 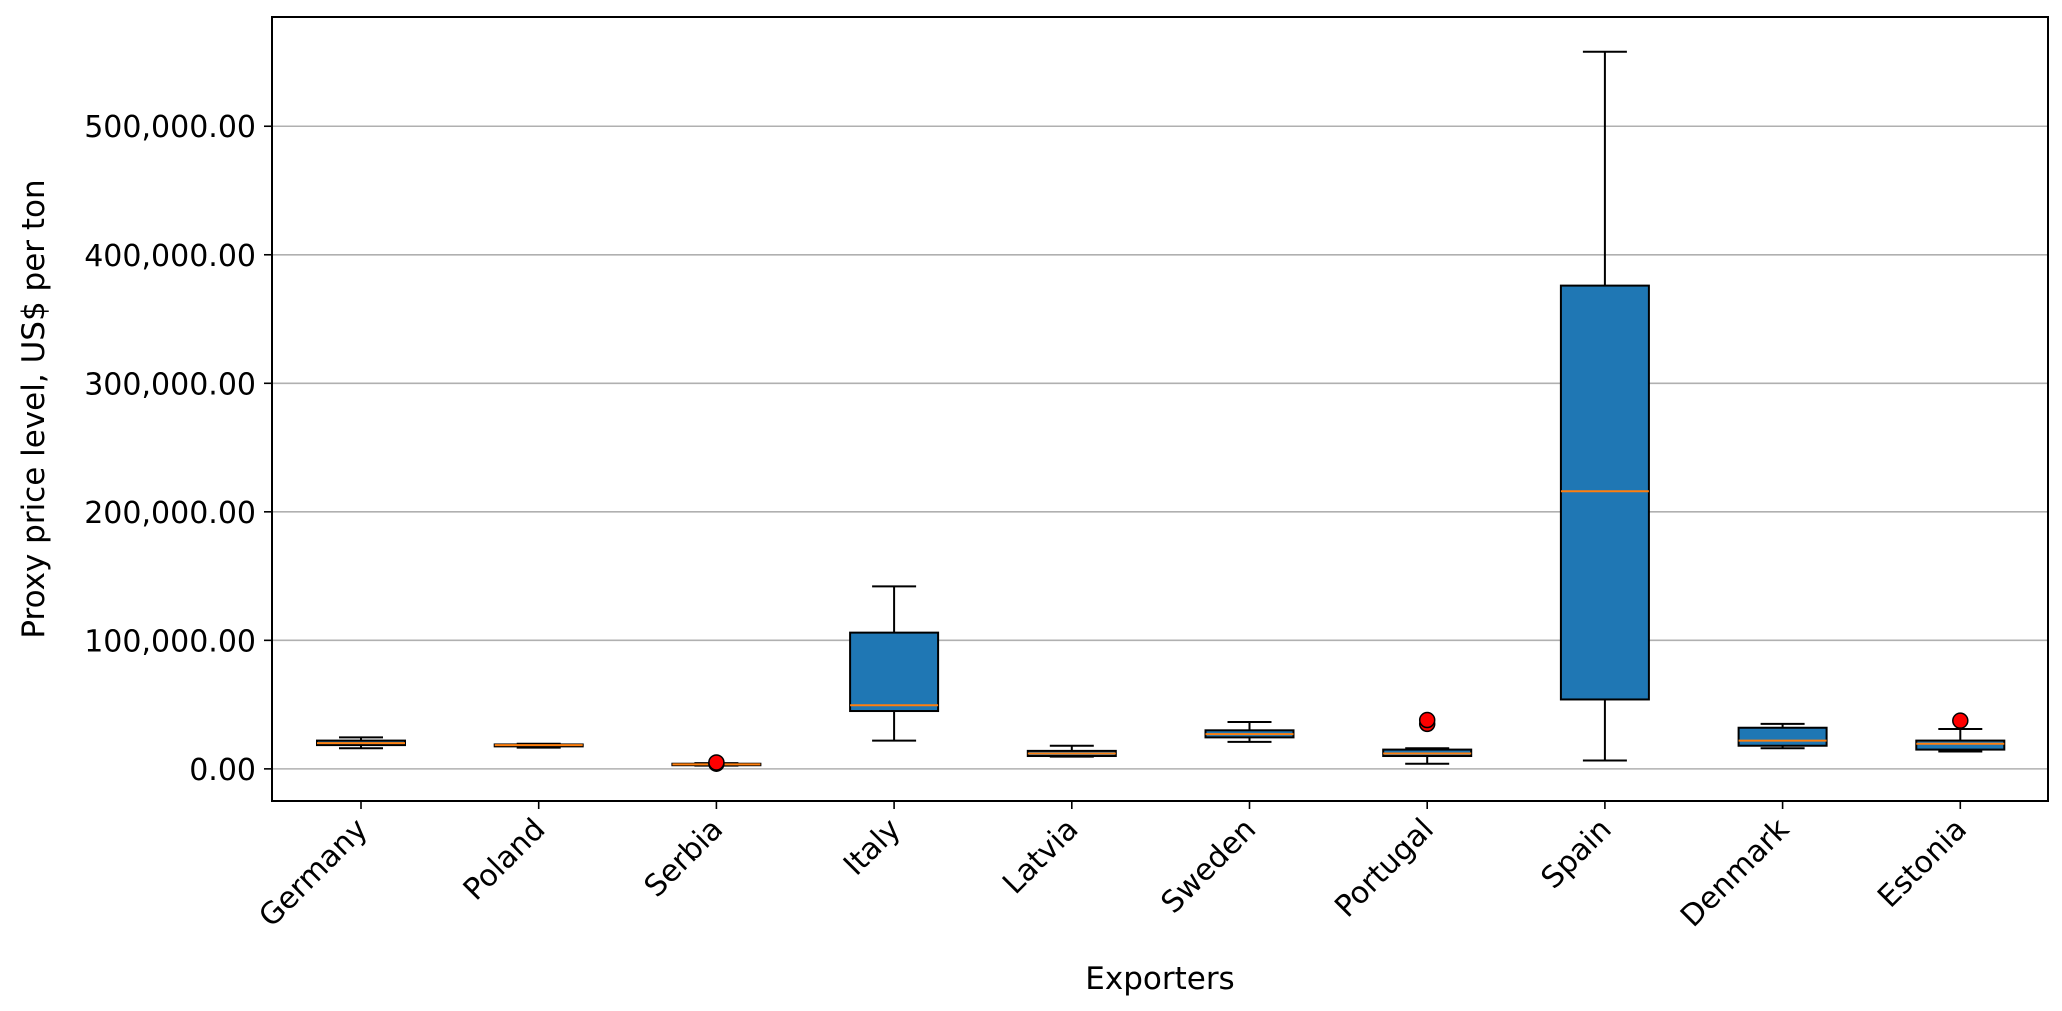 What do you see at coordinates (170, 384) in the screenshot?
I see `y-tick-label: 300,000.00` at bounding box center [170, 384].